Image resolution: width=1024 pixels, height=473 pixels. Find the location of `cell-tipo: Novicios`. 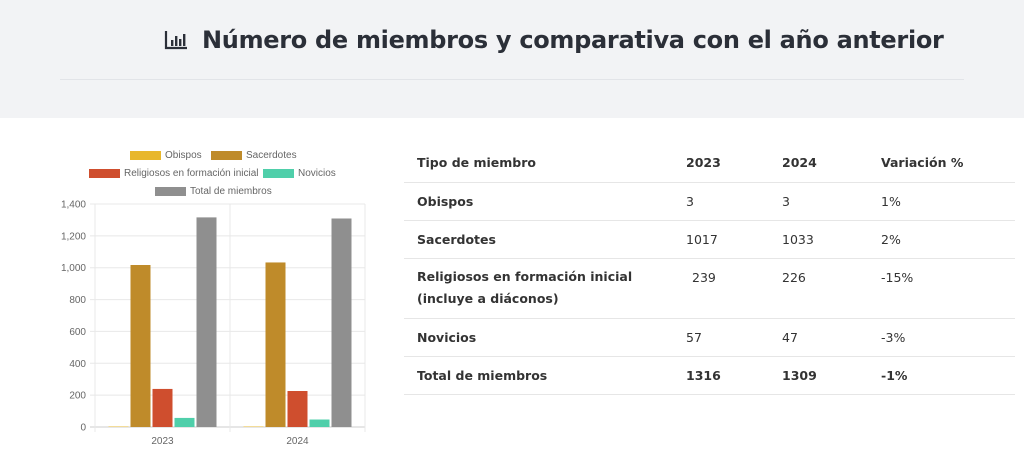

cell-tipo: Novicios is located at coordinates (538, 337).